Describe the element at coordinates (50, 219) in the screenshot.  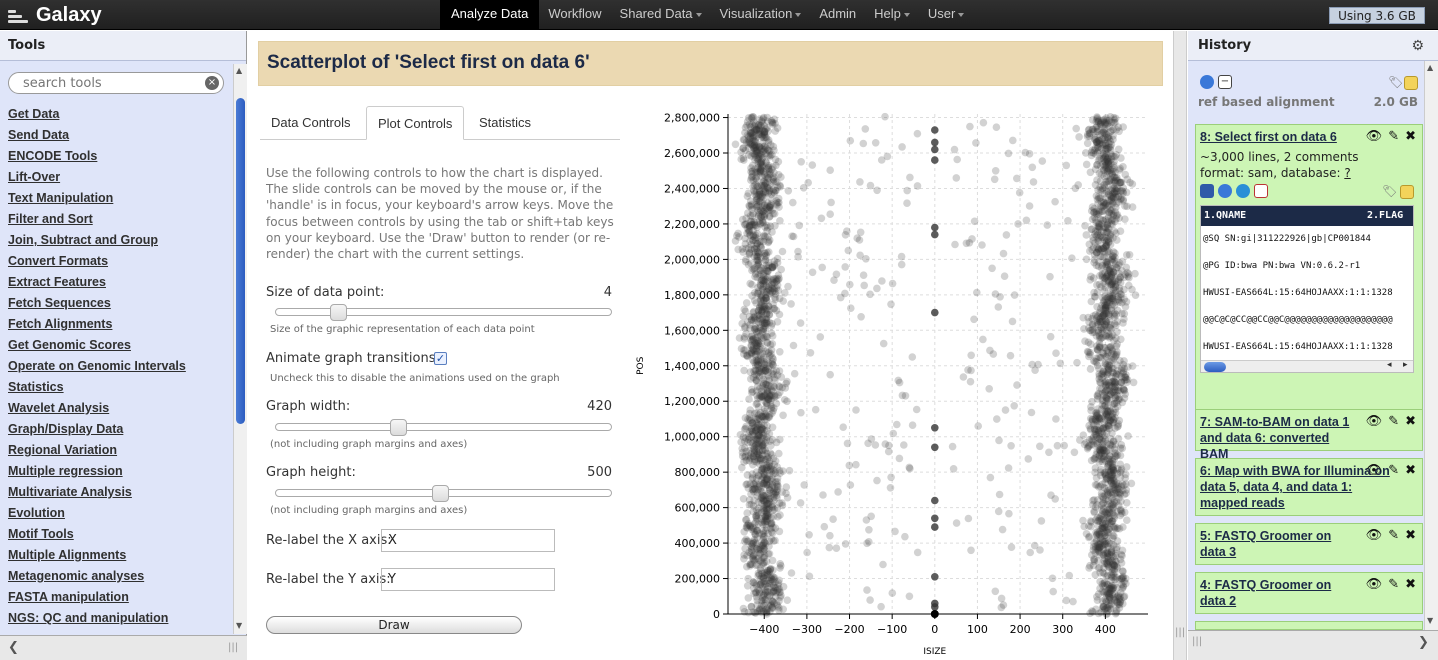
I see `tool-section-link: Filter and Sort` at that location.